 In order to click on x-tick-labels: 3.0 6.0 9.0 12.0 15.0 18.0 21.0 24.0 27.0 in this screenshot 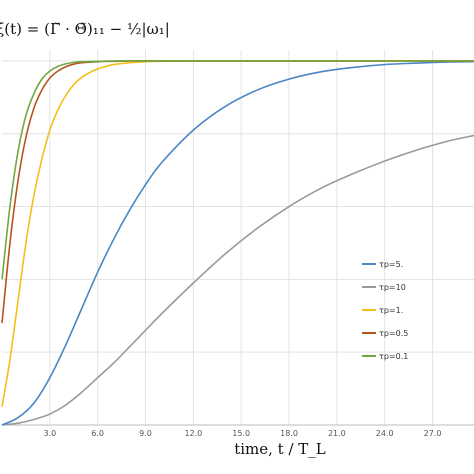, I will do `click(242, 433)`.